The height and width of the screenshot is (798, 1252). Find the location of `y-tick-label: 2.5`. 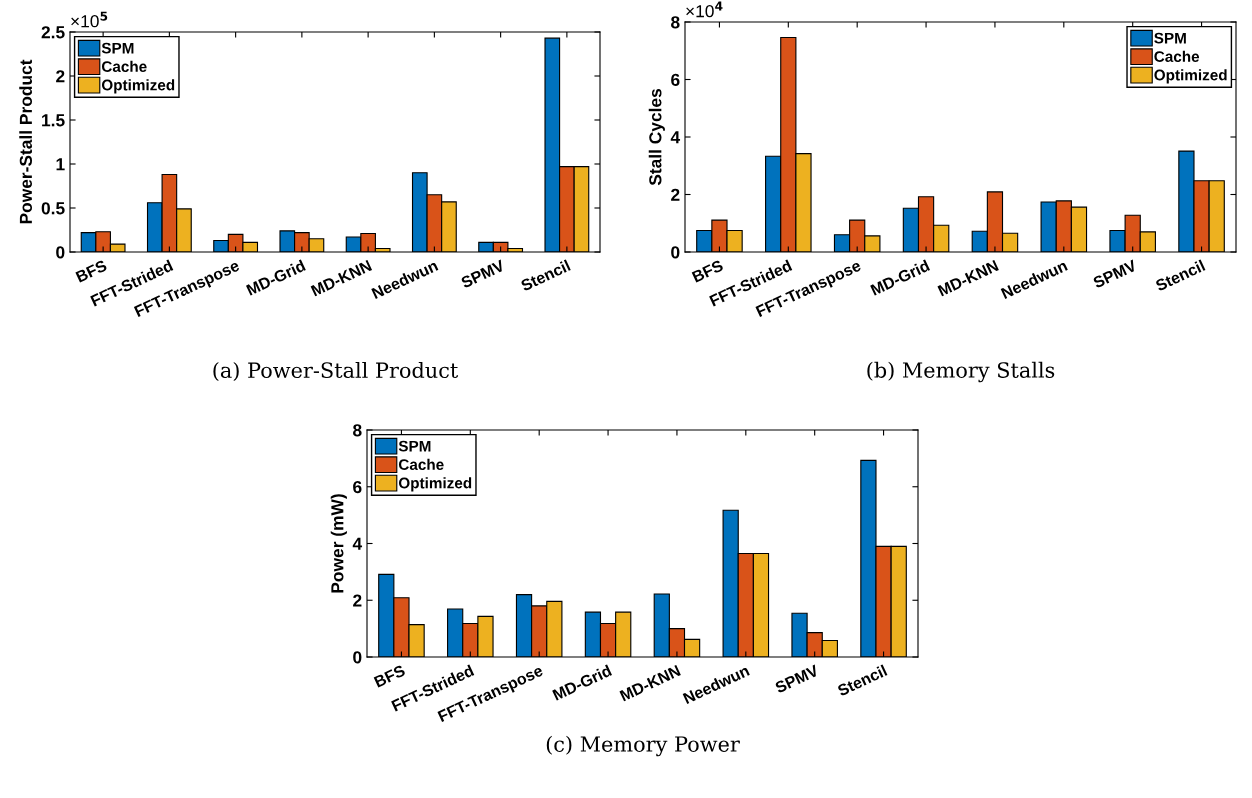

y-tick-label: 2.5 is located at coordinates (53, 32).